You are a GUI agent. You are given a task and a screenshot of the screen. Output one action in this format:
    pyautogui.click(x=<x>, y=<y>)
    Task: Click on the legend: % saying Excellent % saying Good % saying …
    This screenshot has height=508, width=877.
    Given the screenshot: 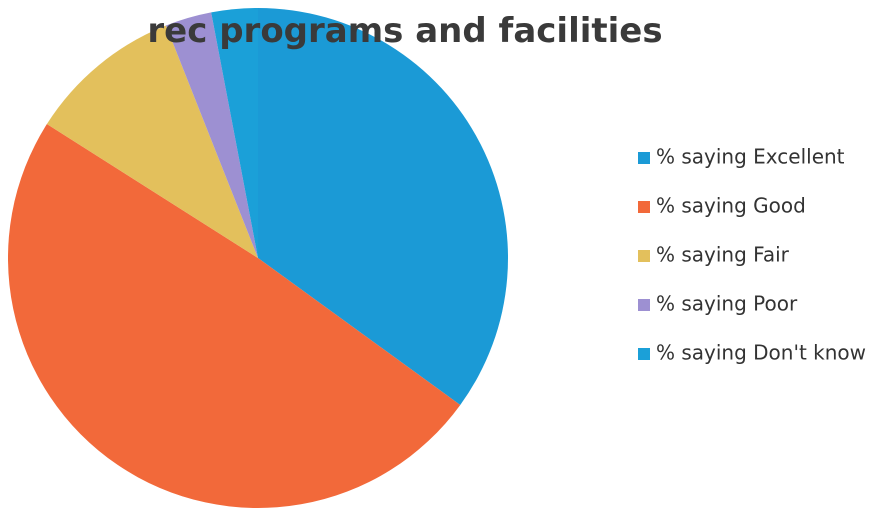 What is the action you would take?
    pyautogui.click(x=752, y=255)
    